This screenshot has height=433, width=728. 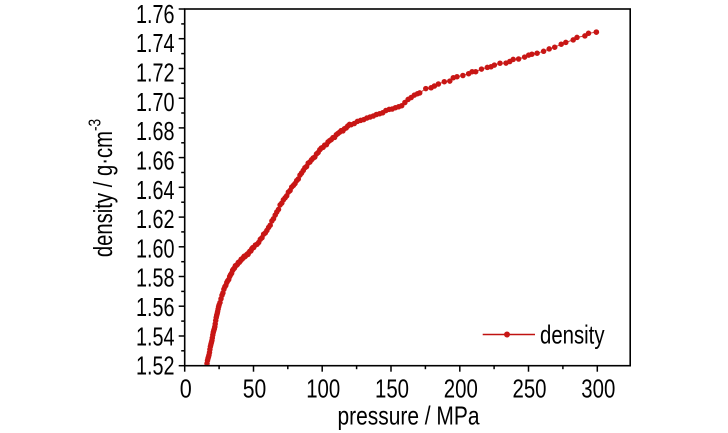 I want to click on svg-text: 1.74, so click(x=155, y=43).